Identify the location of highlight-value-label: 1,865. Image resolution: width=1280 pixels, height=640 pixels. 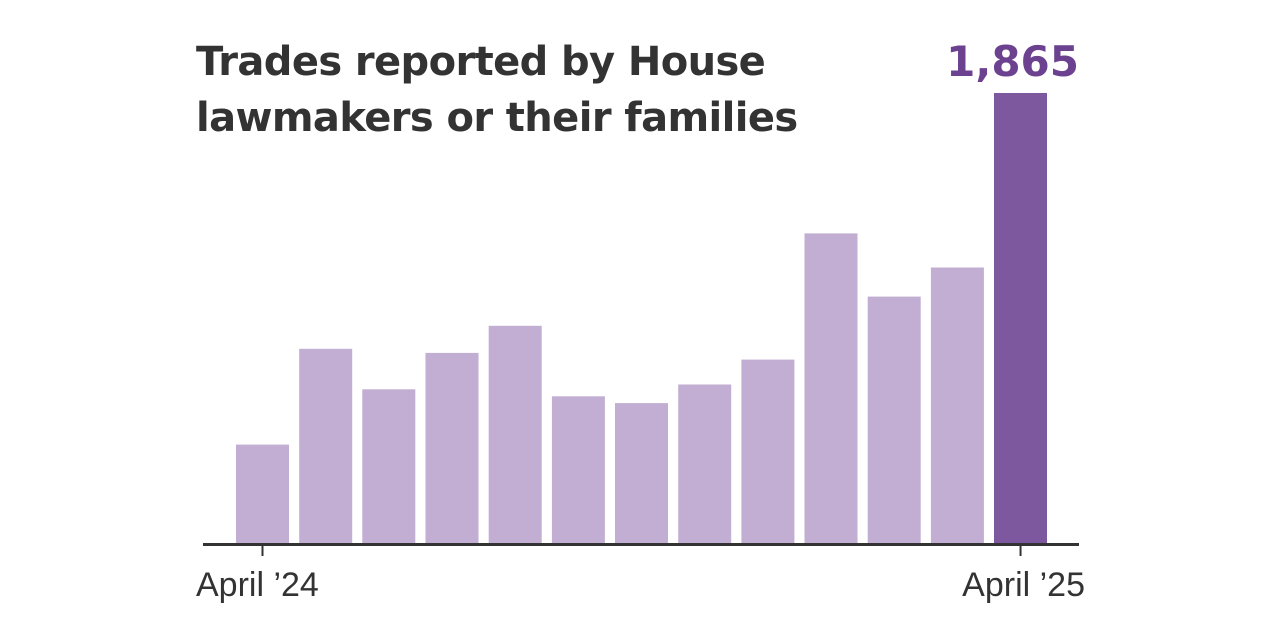
(1012, 61).